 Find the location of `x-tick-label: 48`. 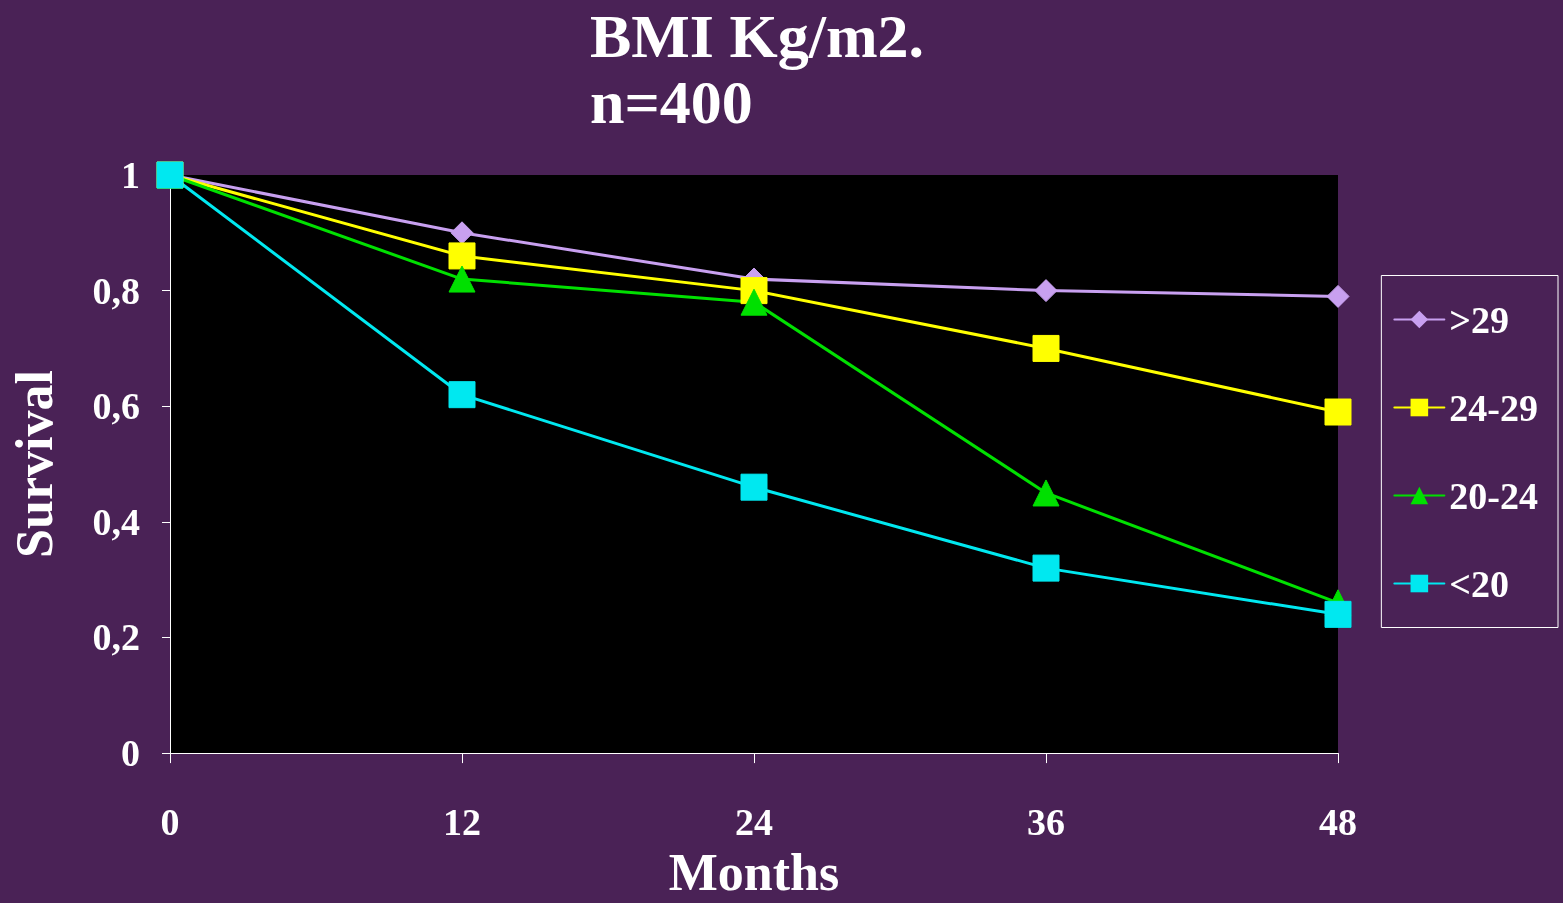

x-tick-label: 48 is located at coordinates (1338, 822).